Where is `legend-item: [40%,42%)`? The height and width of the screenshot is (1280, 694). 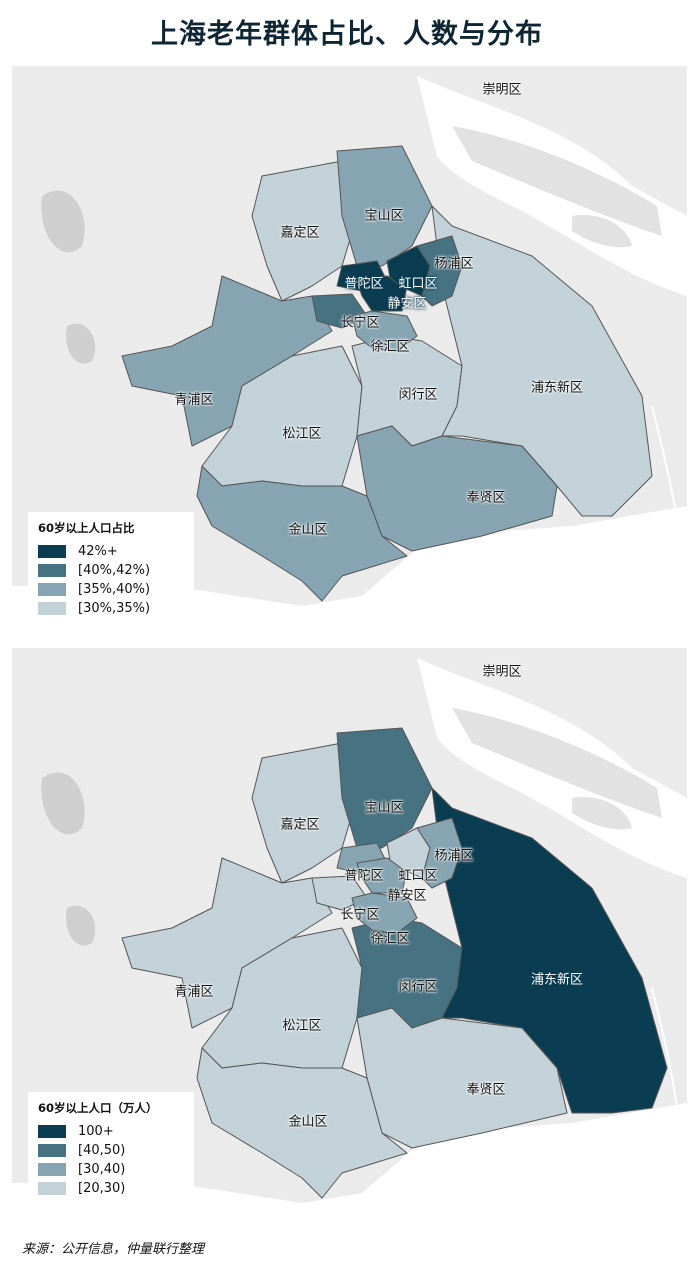
legend-item: [40%,42%) is located at coordinates (111, 570).